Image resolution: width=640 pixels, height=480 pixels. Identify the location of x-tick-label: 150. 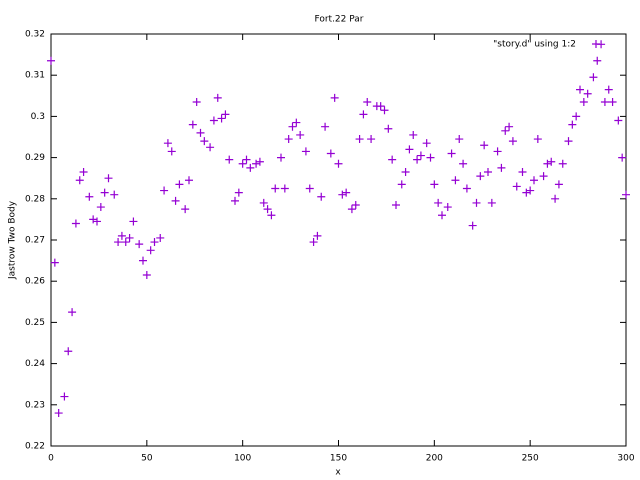
(338, 459).